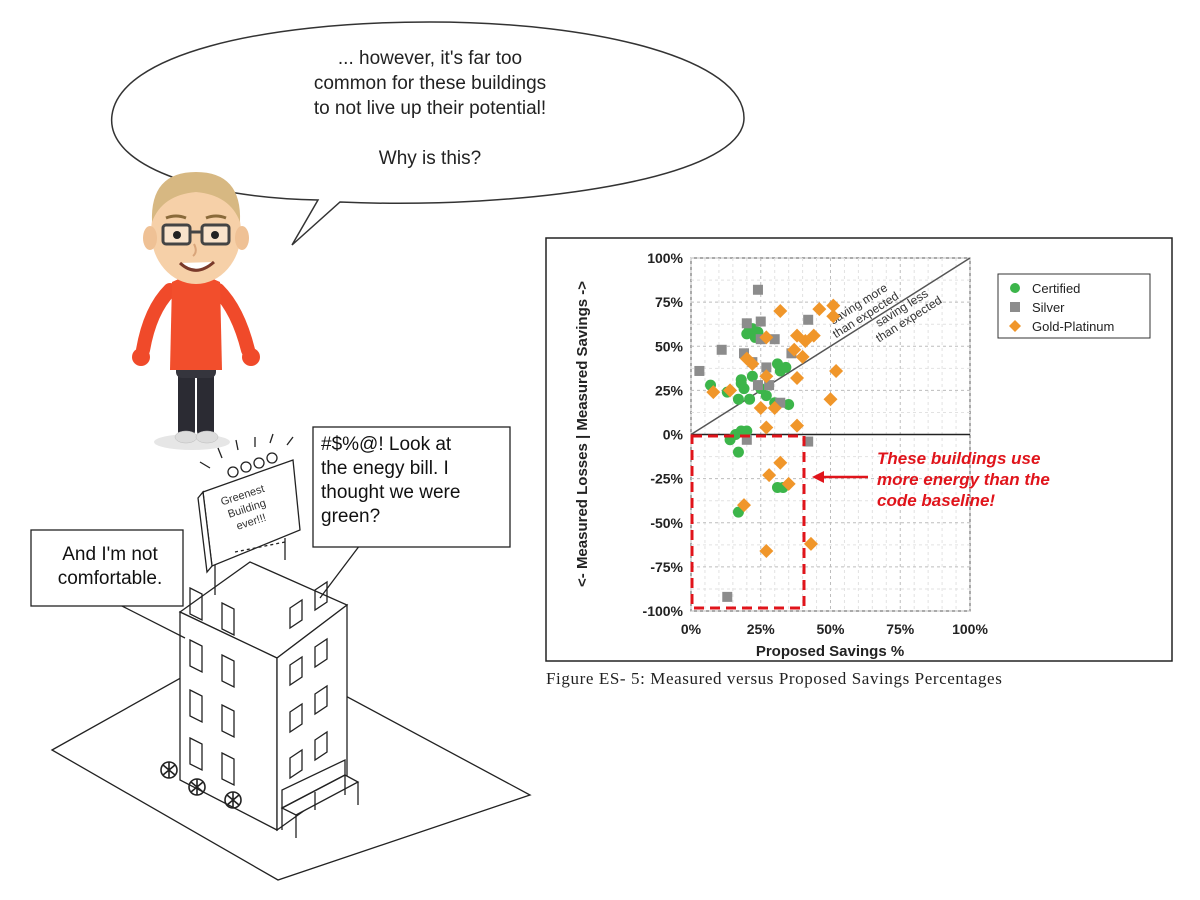 This screenshot has width=1200, height=900. Describe the element at coordinates (320, 798) in the screenshot. I see `bench` at that location.